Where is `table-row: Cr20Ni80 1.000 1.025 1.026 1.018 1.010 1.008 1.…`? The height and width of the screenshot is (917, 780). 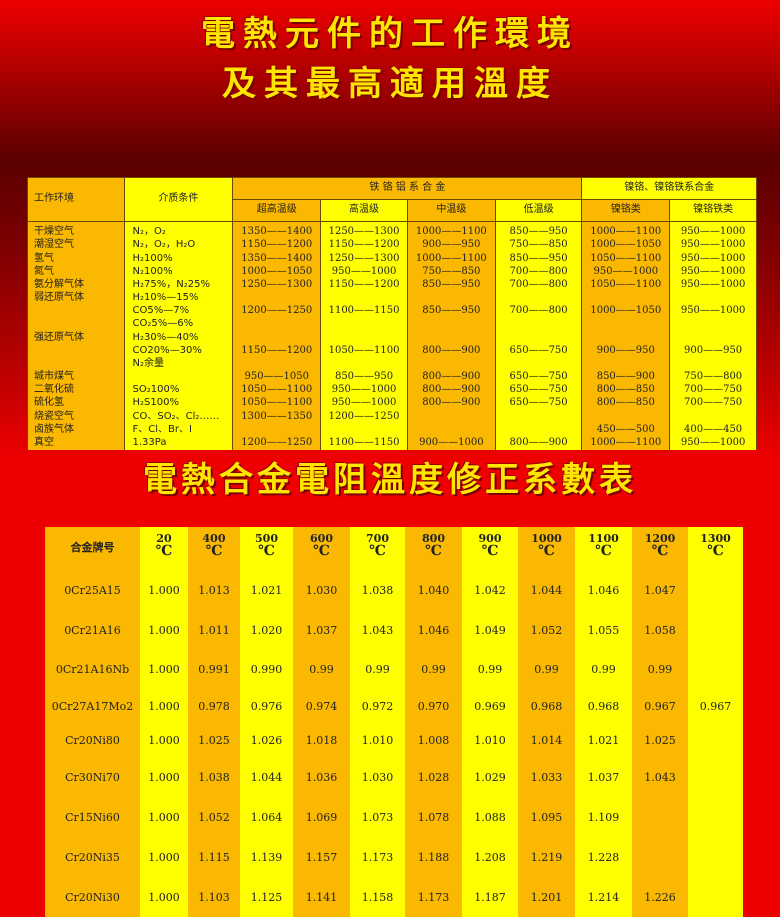
table-row: Cr20Ni80 1.000 1.025 1.026 1.018 1.010 1.008 1.… is located at coordinates (394, 740).